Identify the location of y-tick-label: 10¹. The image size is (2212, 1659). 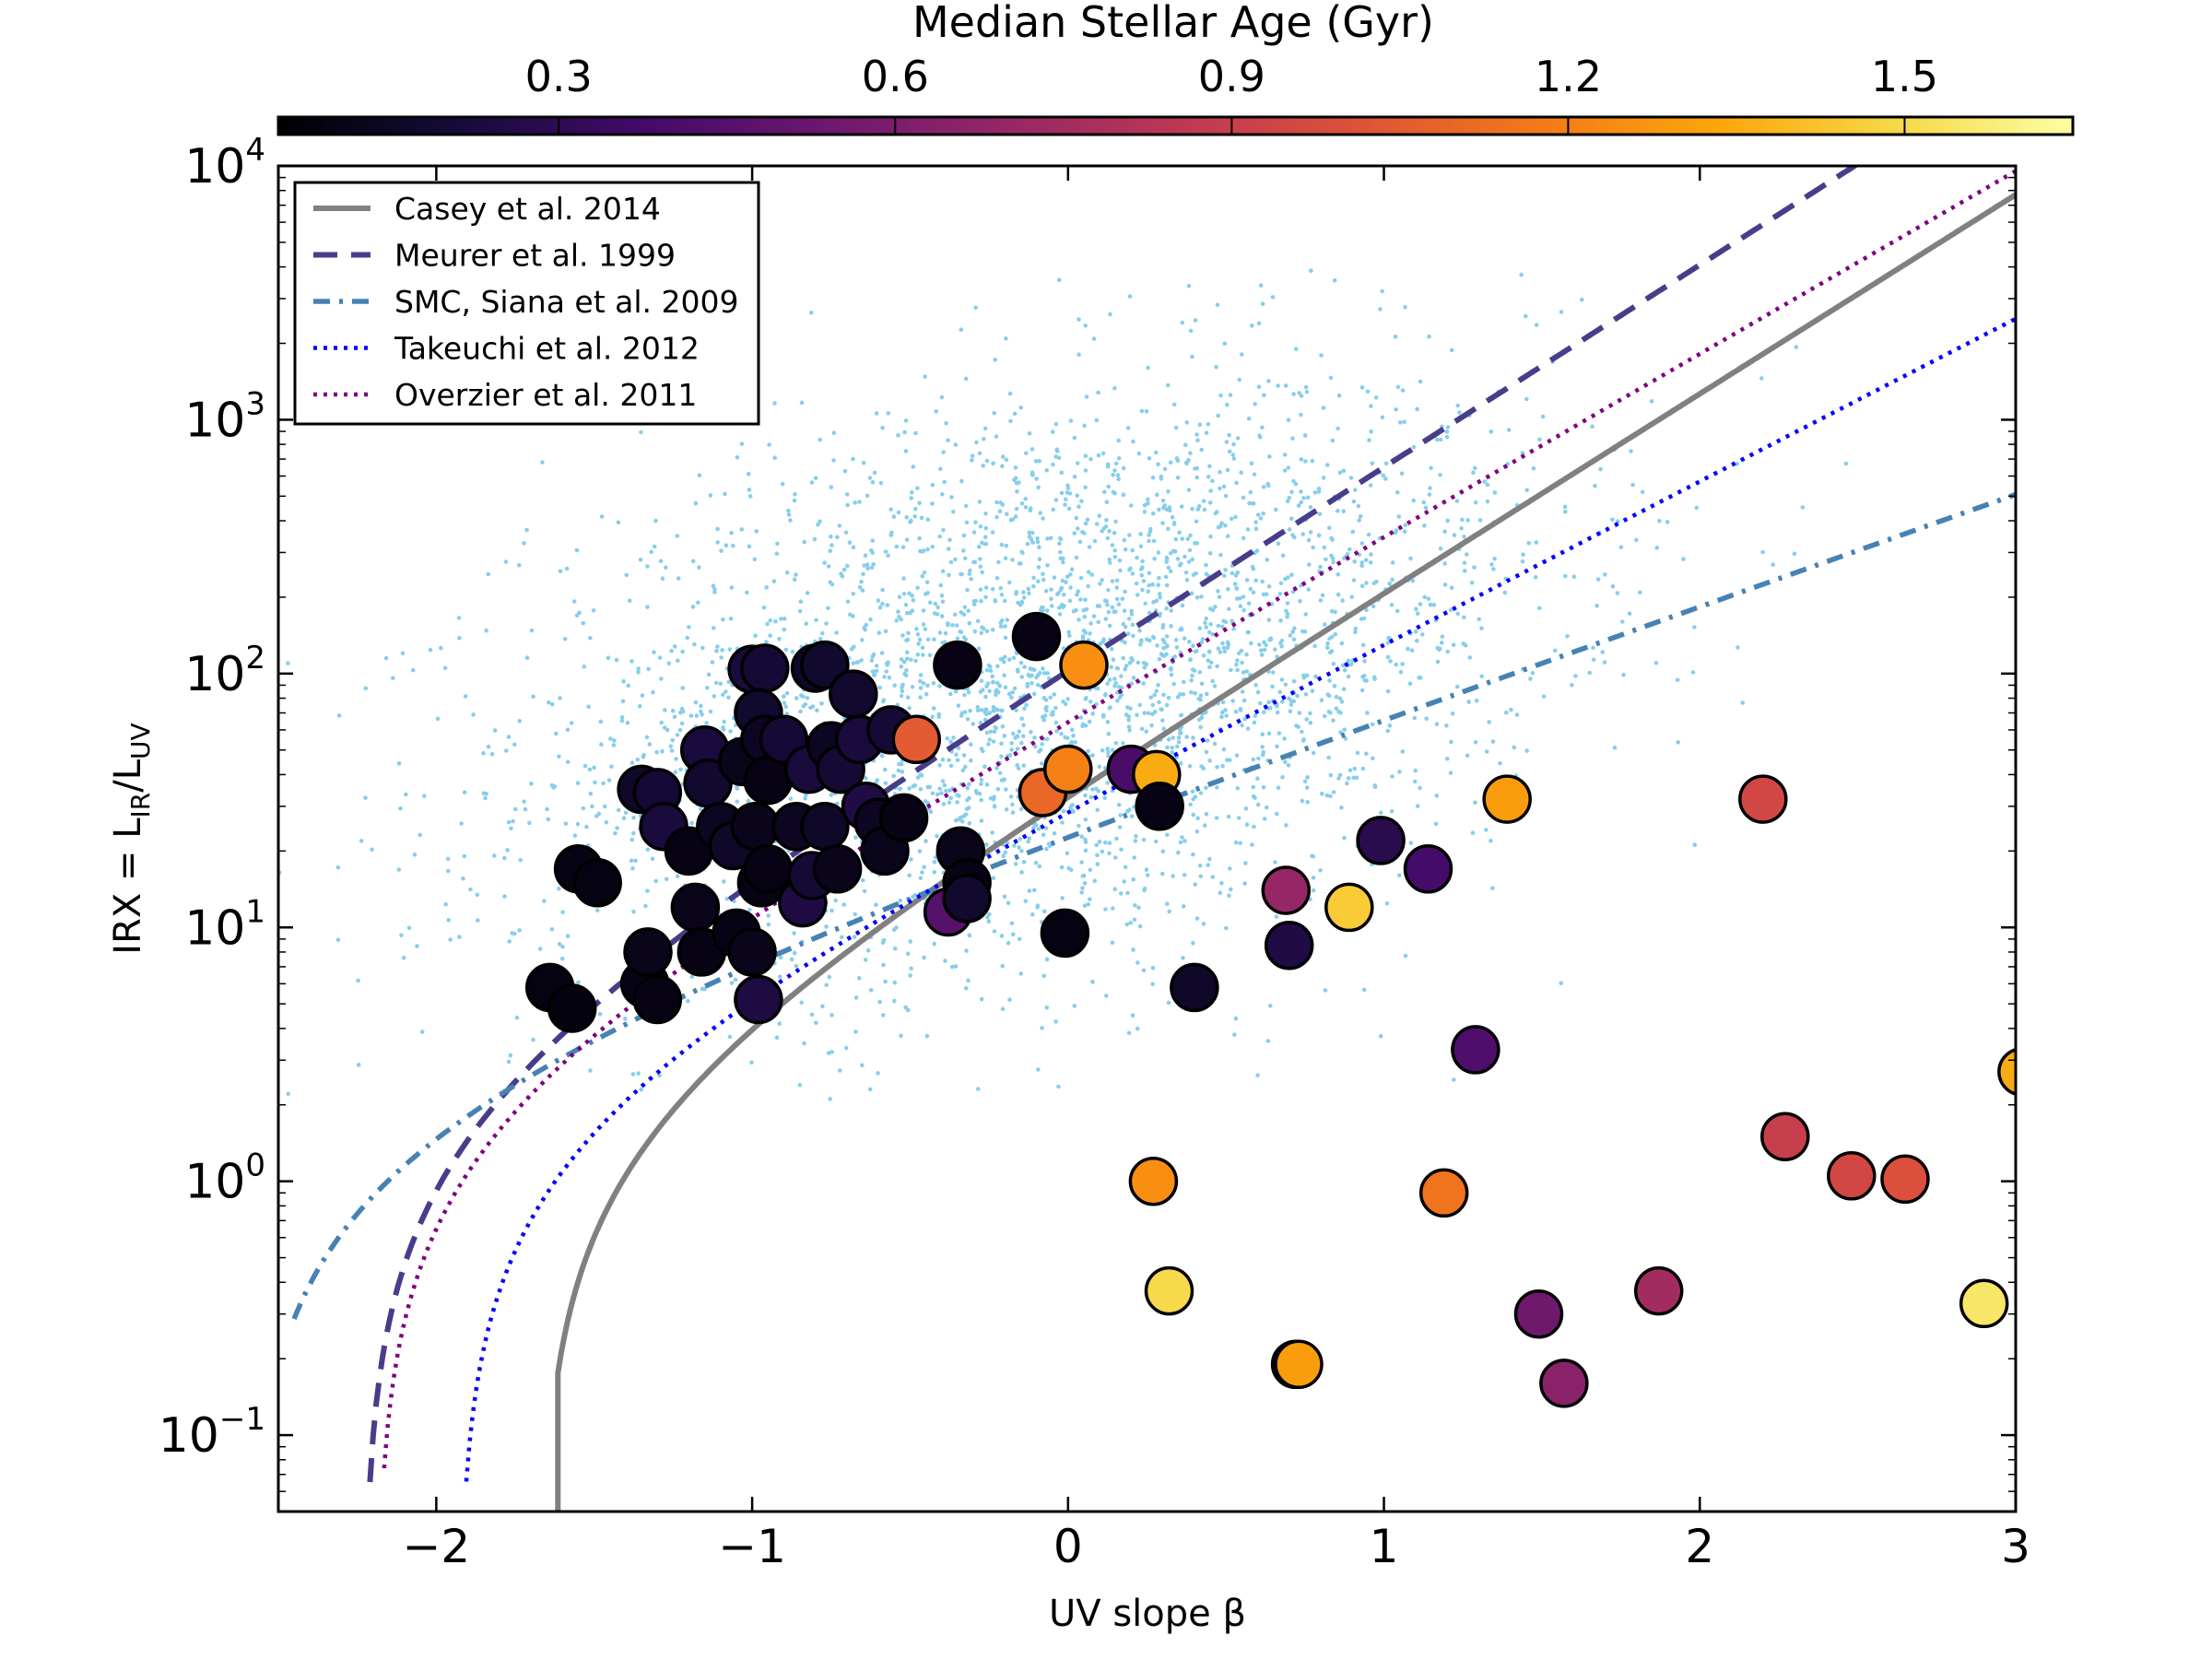
(224, 924).